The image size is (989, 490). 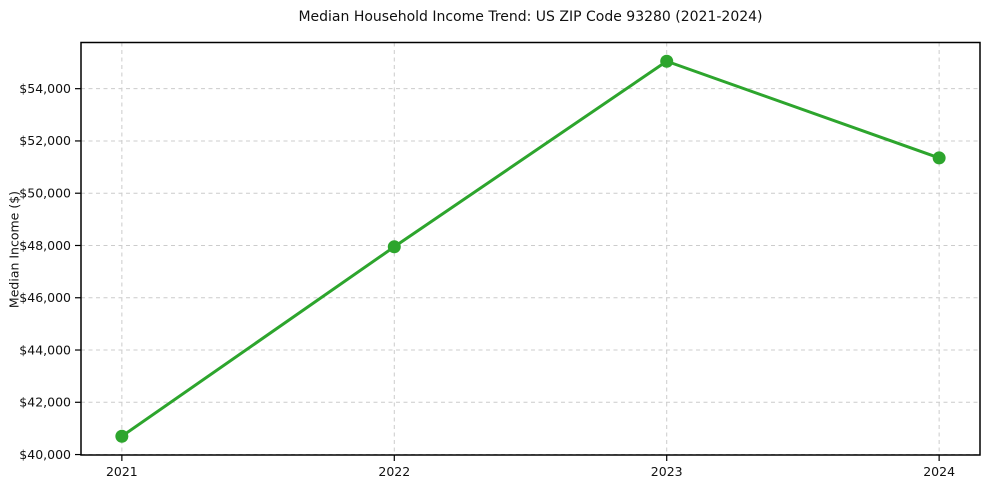 I want to click on x-tick-label: 2024, so click(x=939, y=471).